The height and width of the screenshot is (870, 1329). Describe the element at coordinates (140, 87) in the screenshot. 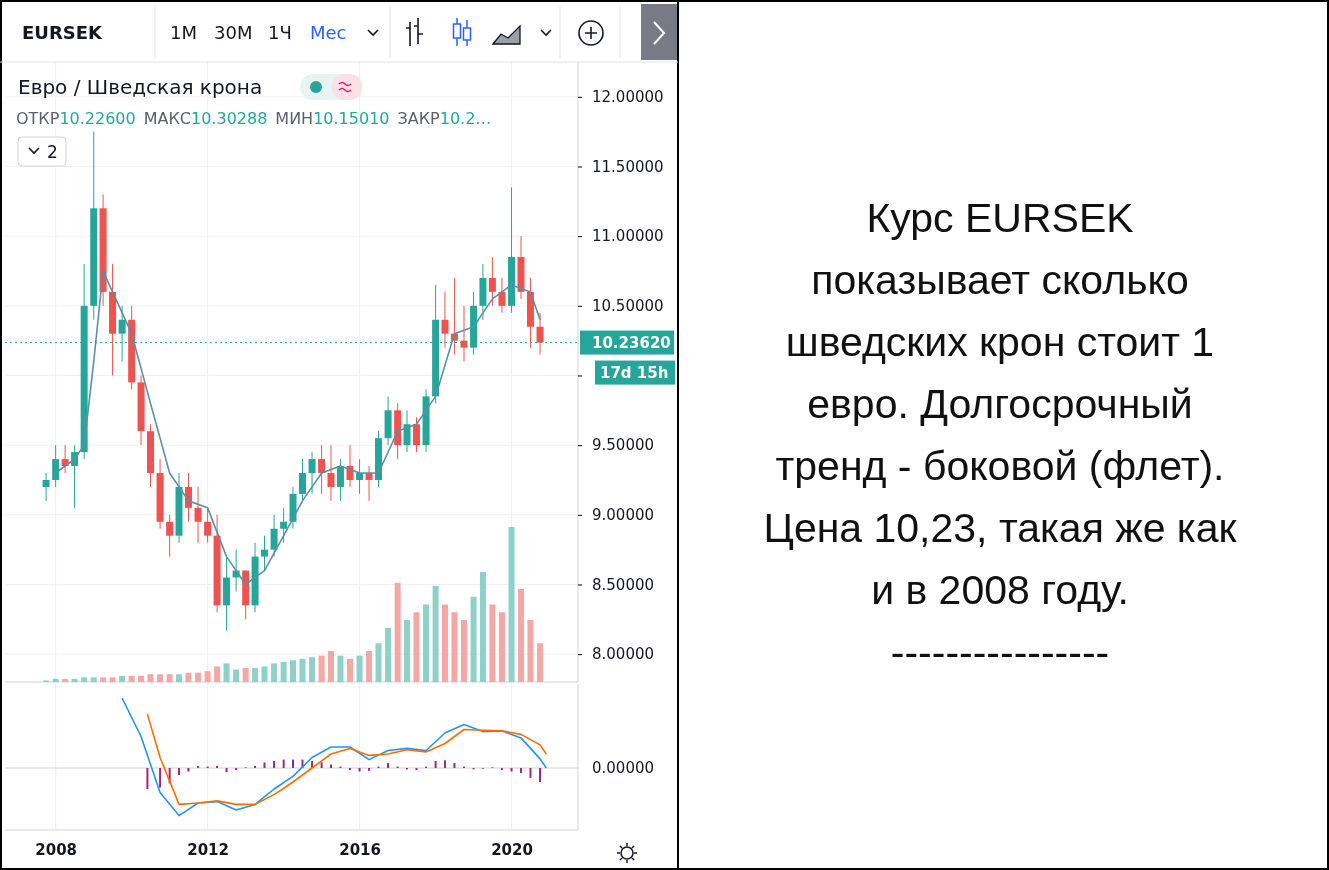

I see `text: Евро / Шведская крона` at that location.